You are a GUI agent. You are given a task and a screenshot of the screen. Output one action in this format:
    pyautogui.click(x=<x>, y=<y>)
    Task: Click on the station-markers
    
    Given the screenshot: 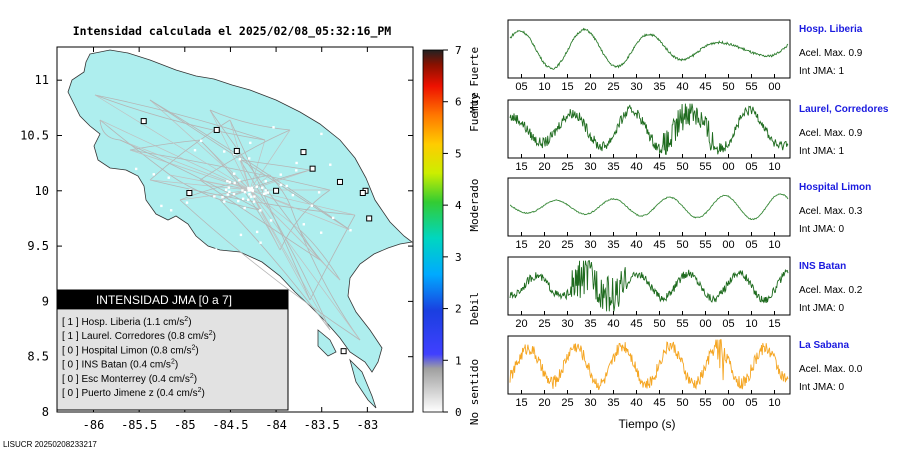 What is the action you would take?
    pyautogui.click(x=256, y=236)
    